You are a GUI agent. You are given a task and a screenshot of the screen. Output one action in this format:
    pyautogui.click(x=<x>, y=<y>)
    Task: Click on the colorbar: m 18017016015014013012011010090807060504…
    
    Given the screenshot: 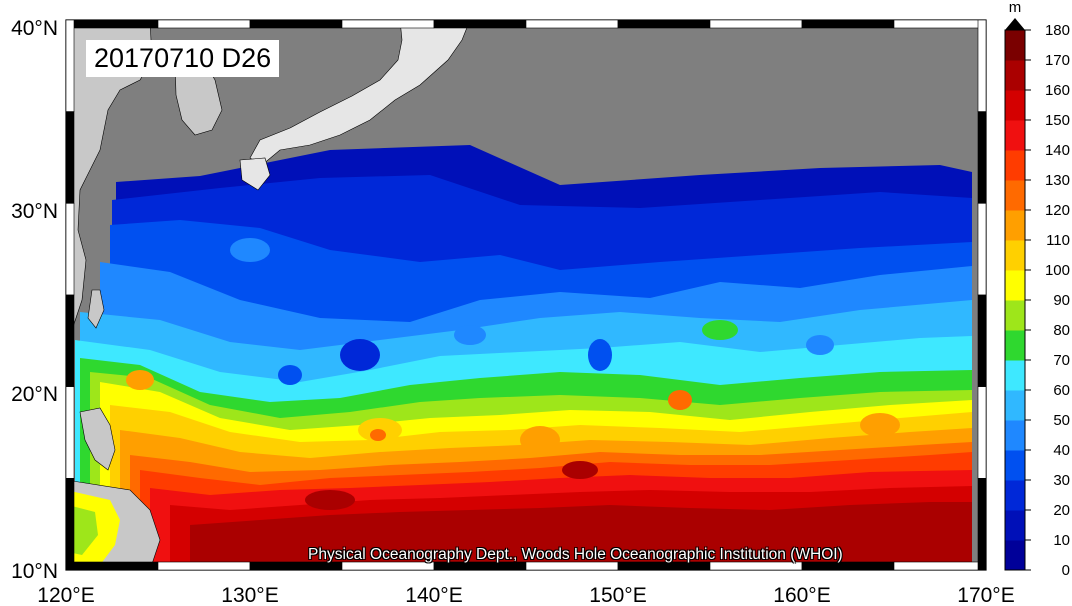 What is the action you would take?
    pyautogui.click(x=1037, y=289)
    